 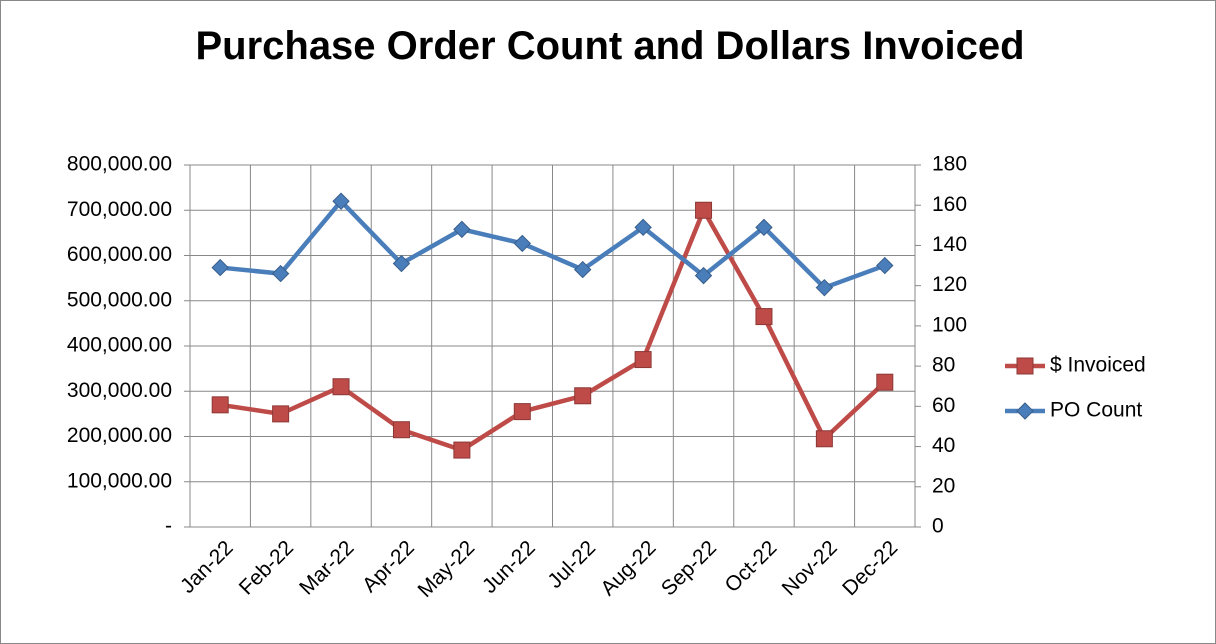 I want to click on y-tick-label: 500,000.00, so click(x=119, y=299).